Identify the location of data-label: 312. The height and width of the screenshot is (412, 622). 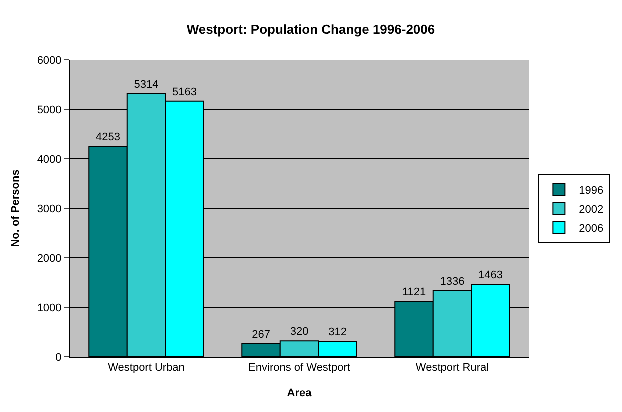
(337, 332).